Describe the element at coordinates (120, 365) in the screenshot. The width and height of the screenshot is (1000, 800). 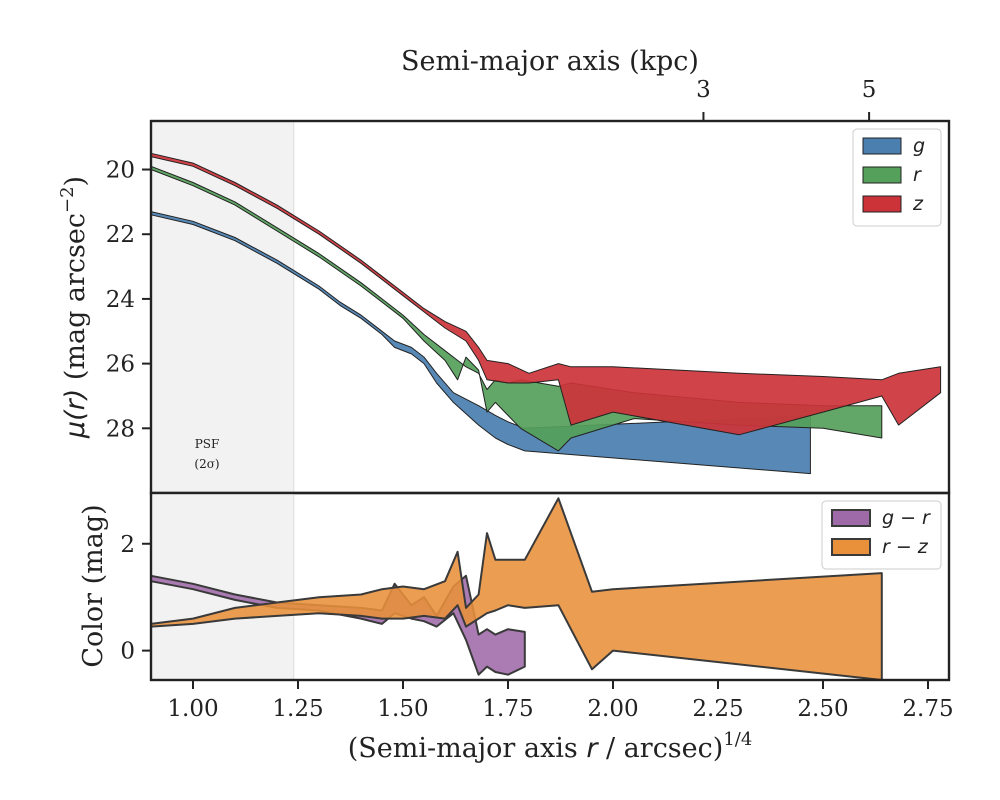
I see `y-tick-label: 26` at that location.